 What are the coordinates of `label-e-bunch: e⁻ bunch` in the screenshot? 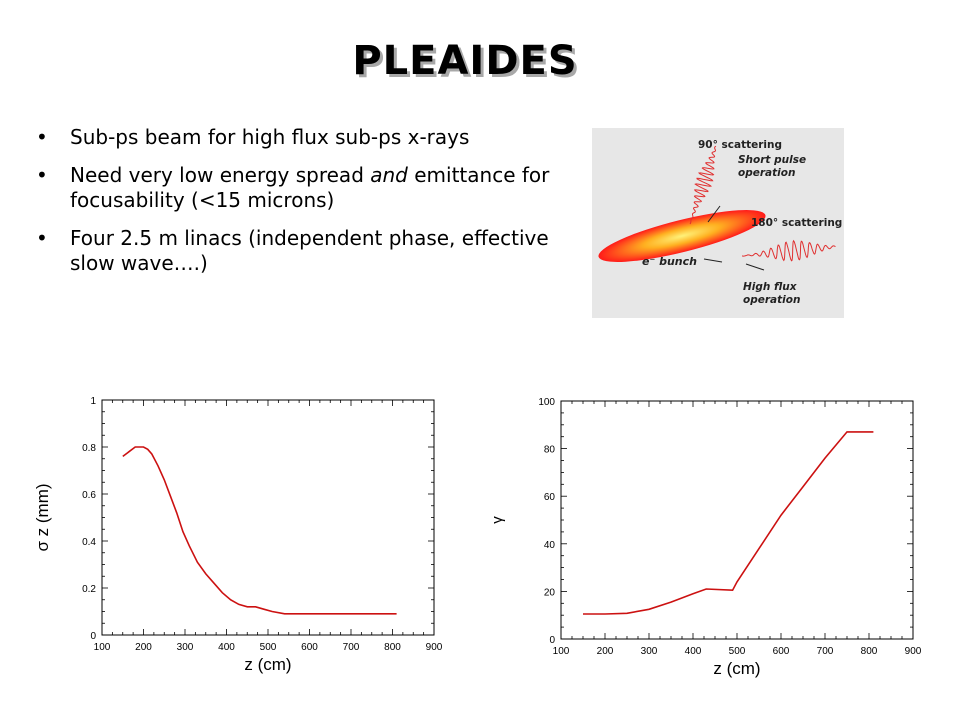 It's located at (669, 261).